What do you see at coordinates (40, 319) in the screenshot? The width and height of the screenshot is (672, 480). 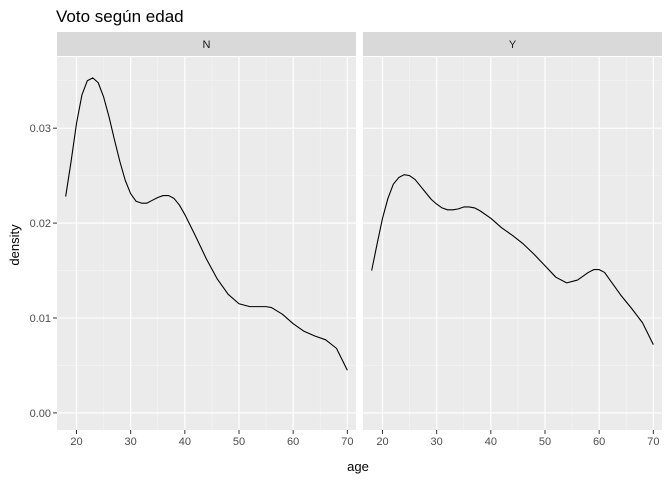 I see `y-tick-label: 0.01` at bounding box center [40, 319].